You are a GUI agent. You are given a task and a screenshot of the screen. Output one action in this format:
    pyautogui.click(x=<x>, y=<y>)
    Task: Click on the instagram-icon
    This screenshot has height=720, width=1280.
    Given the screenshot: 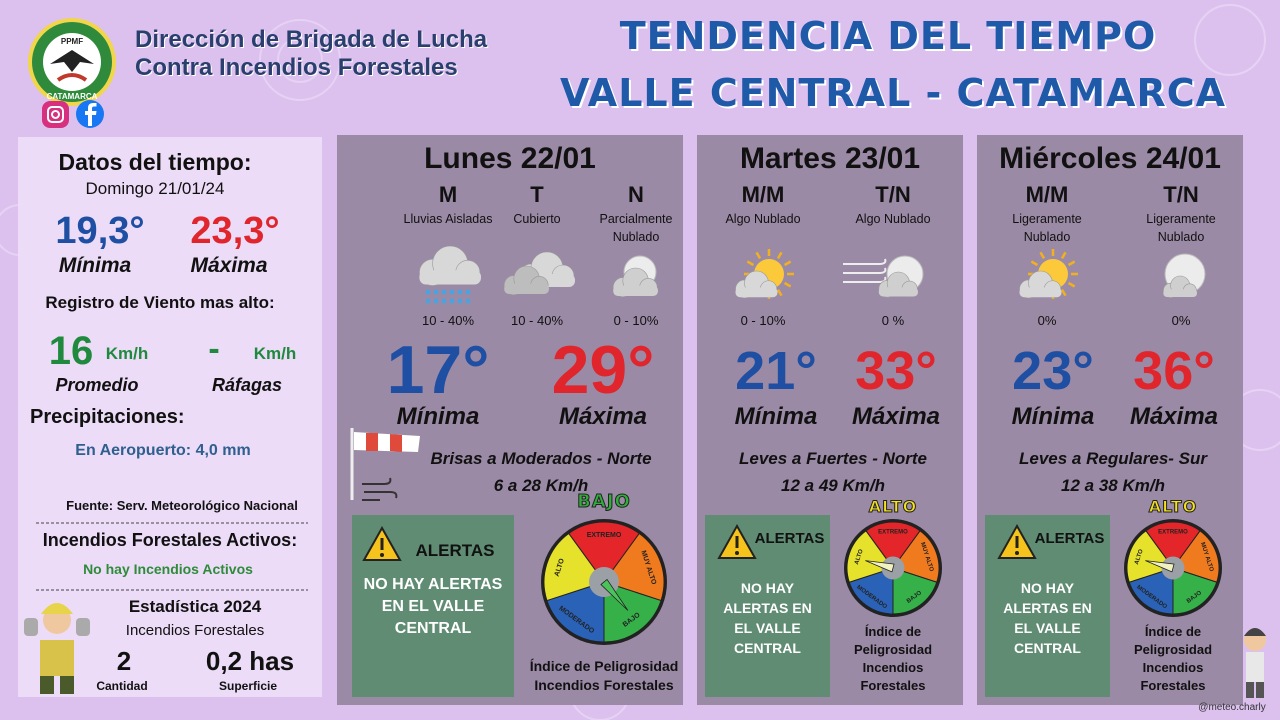 What is the action you would take?
    pyautogui.click(x=55, y=114)
    